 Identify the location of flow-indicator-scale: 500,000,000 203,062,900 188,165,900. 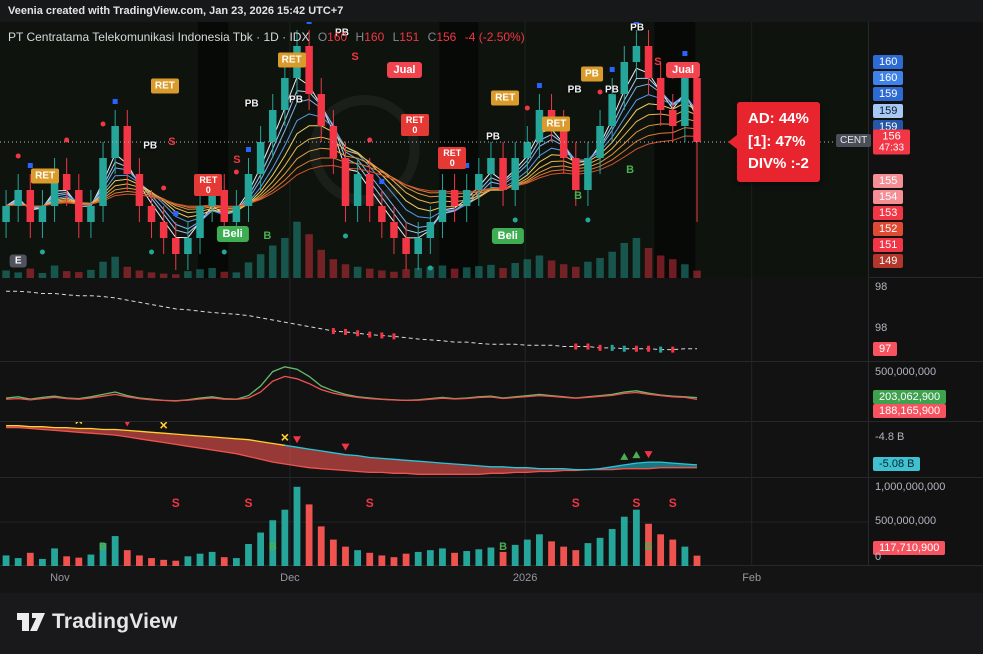
(925, 391).